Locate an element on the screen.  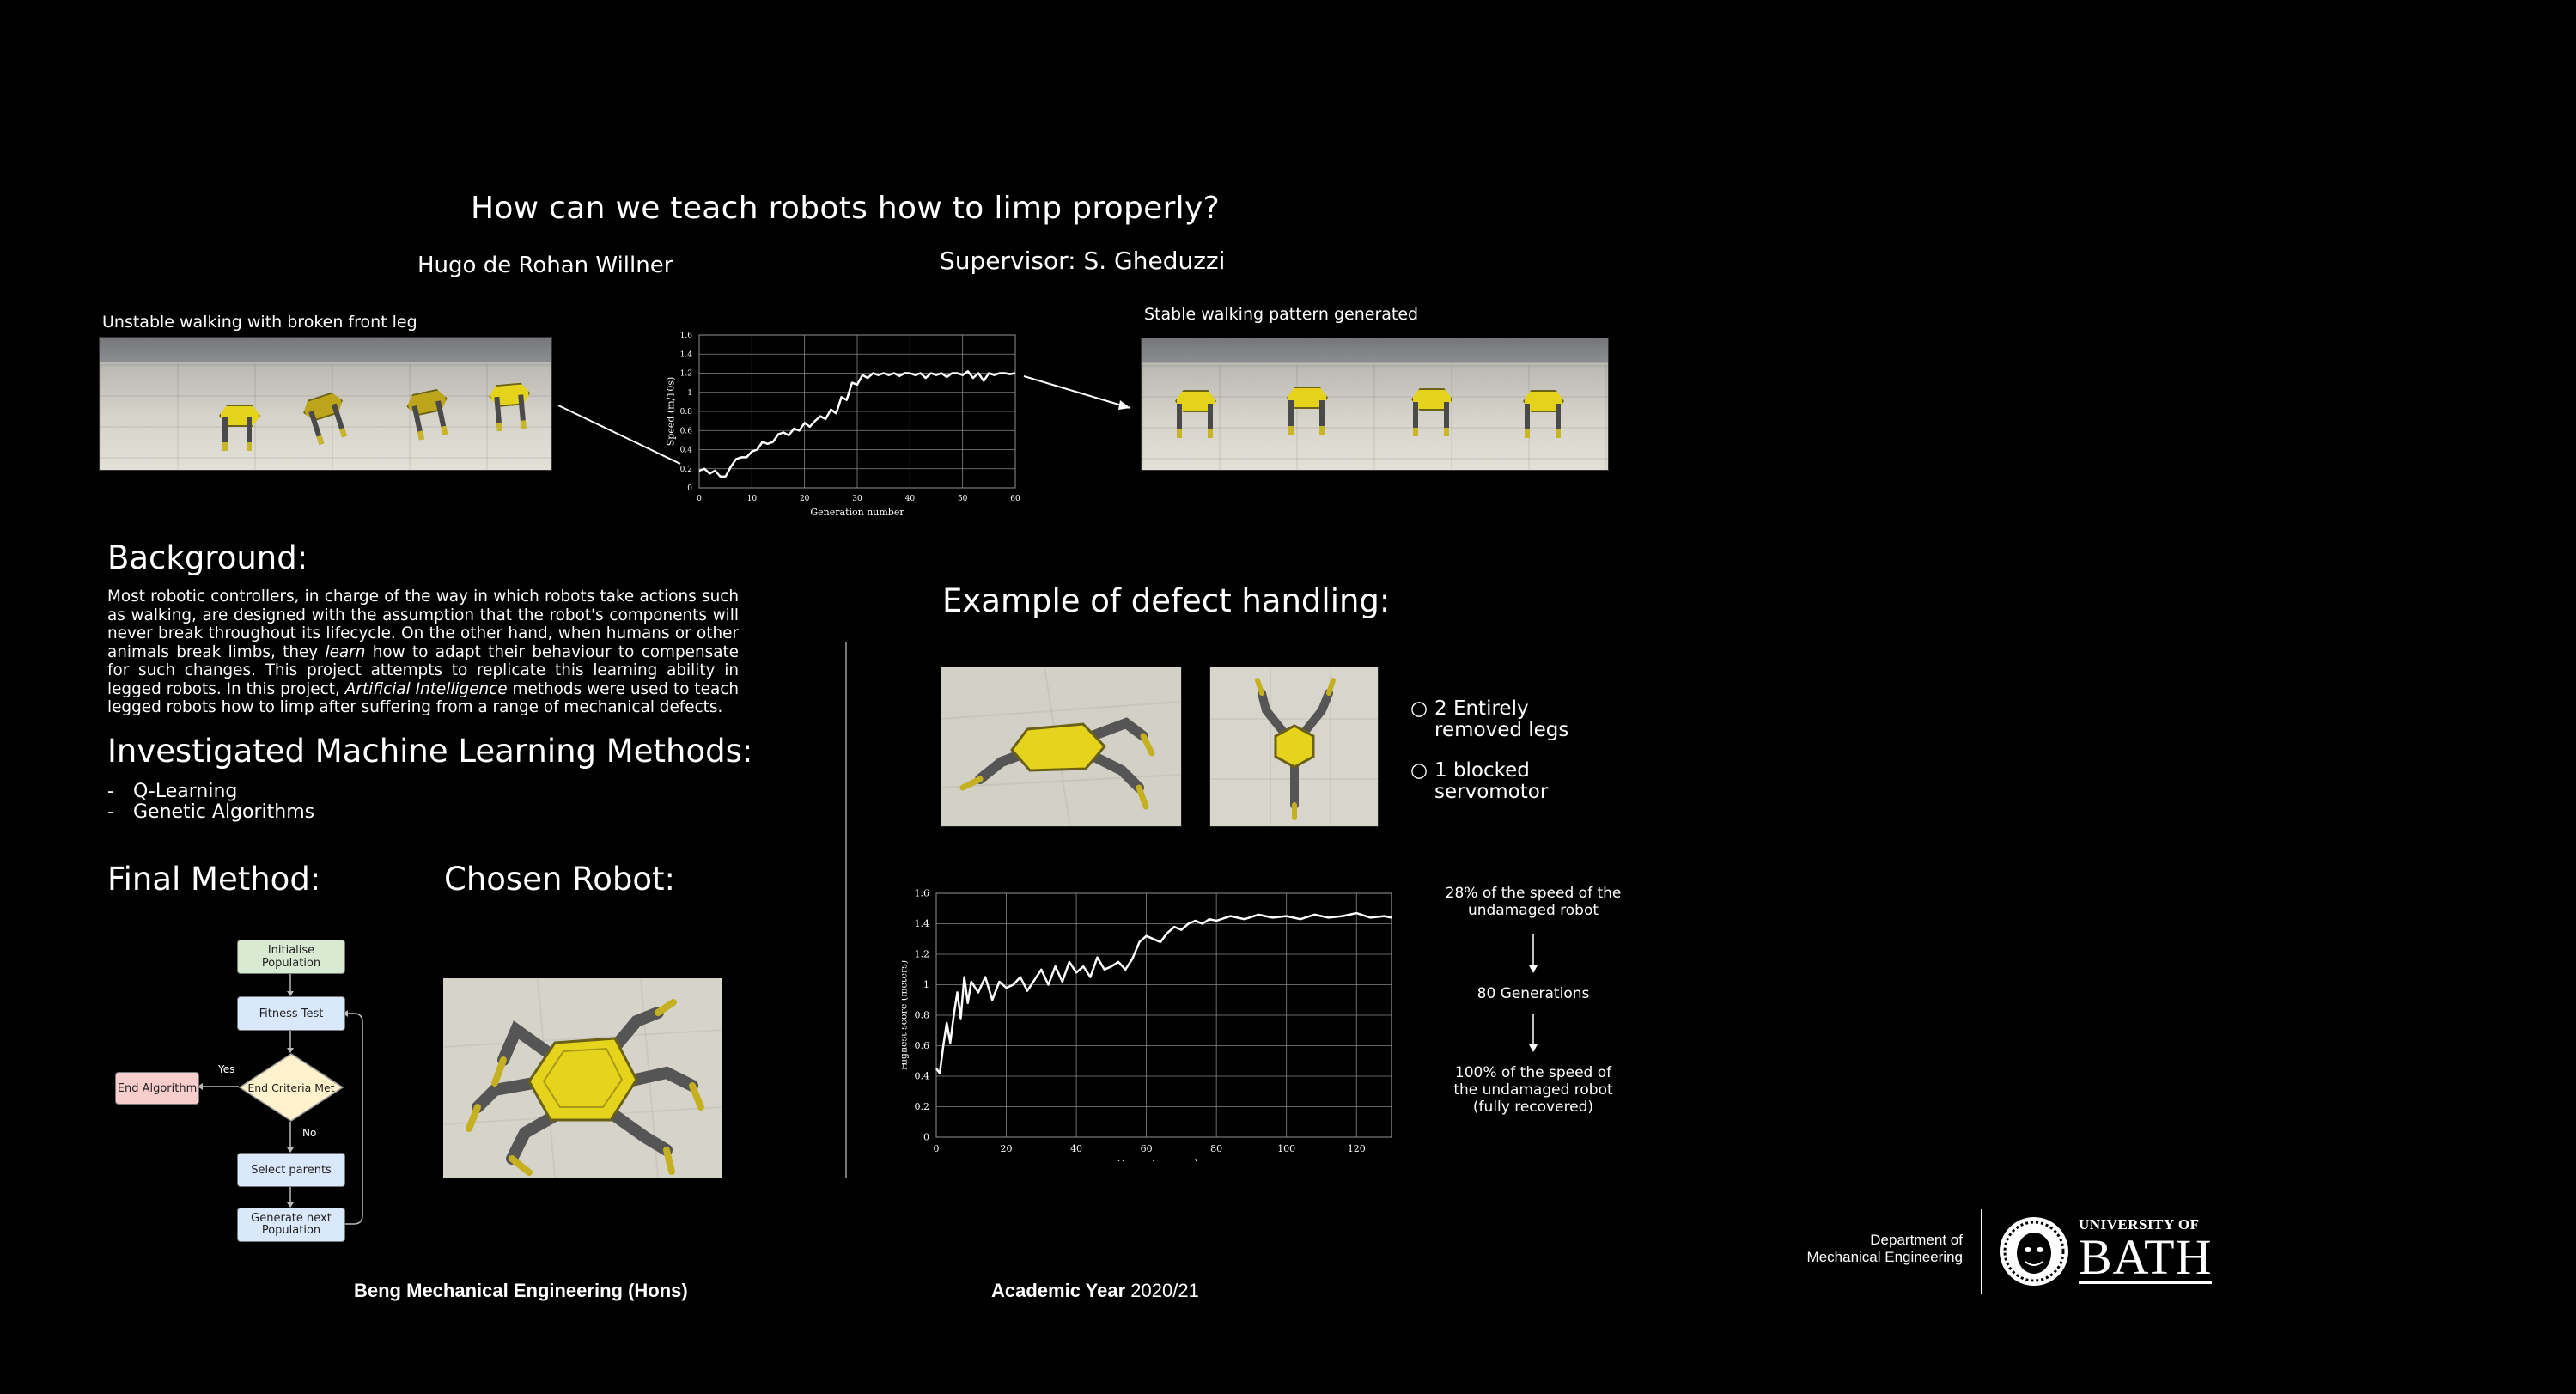
damaged-robot-side-view is located at coordinates (1061, 746).